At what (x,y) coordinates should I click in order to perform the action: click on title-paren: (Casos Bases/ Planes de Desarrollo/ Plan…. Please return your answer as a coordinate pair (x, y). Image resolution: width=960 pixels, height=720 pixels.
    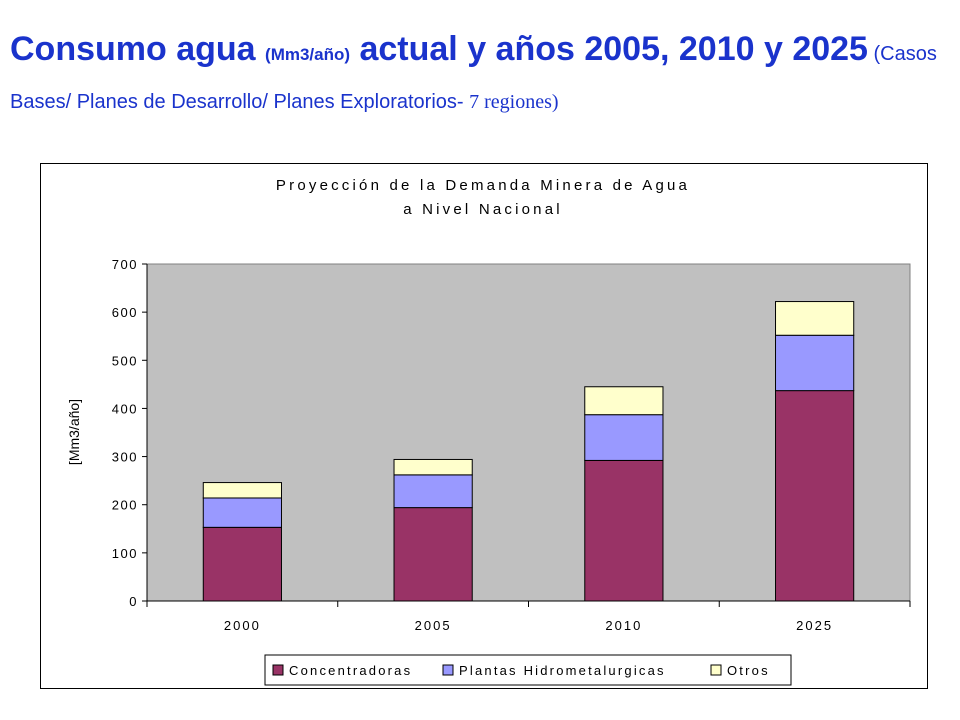
    Looking at the image, I should click on (473, 78).